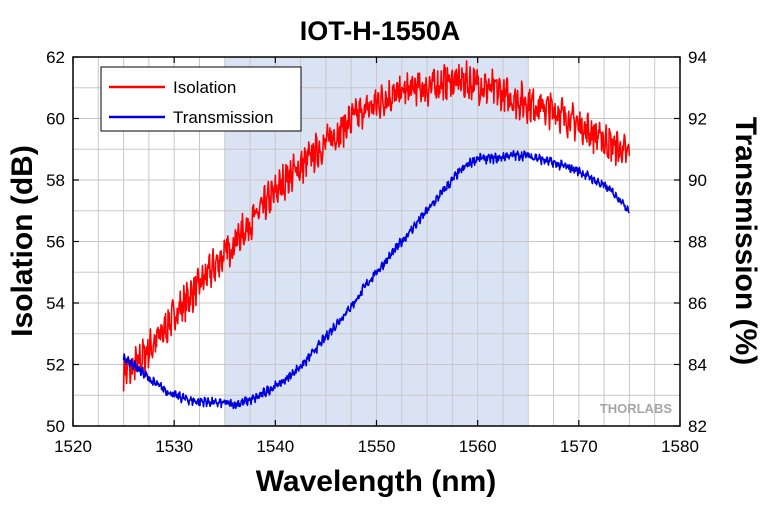 The height and width of the screenshot is (511, 780). Describe the element at coordinates (697, 426) in the screenshot. I see `y2-tick-label: 82` at that location.